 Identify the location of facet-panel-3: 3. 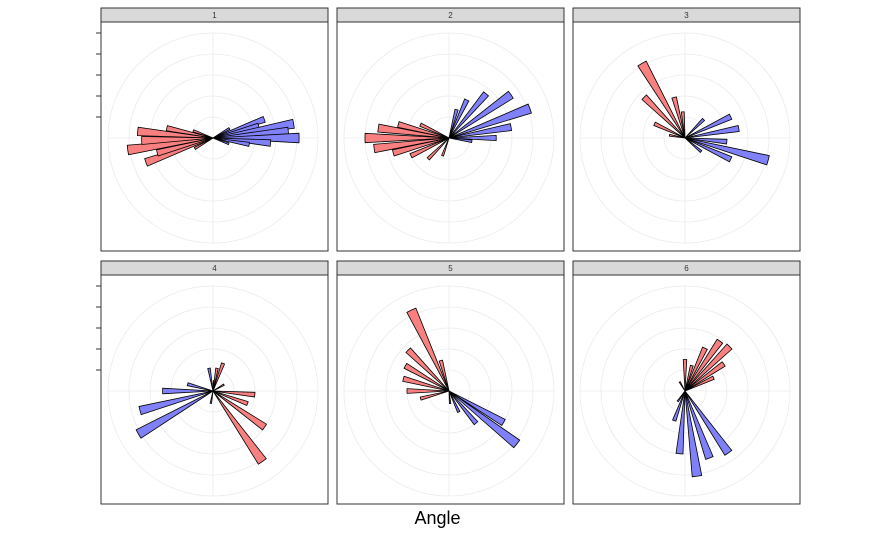
(686, 129).